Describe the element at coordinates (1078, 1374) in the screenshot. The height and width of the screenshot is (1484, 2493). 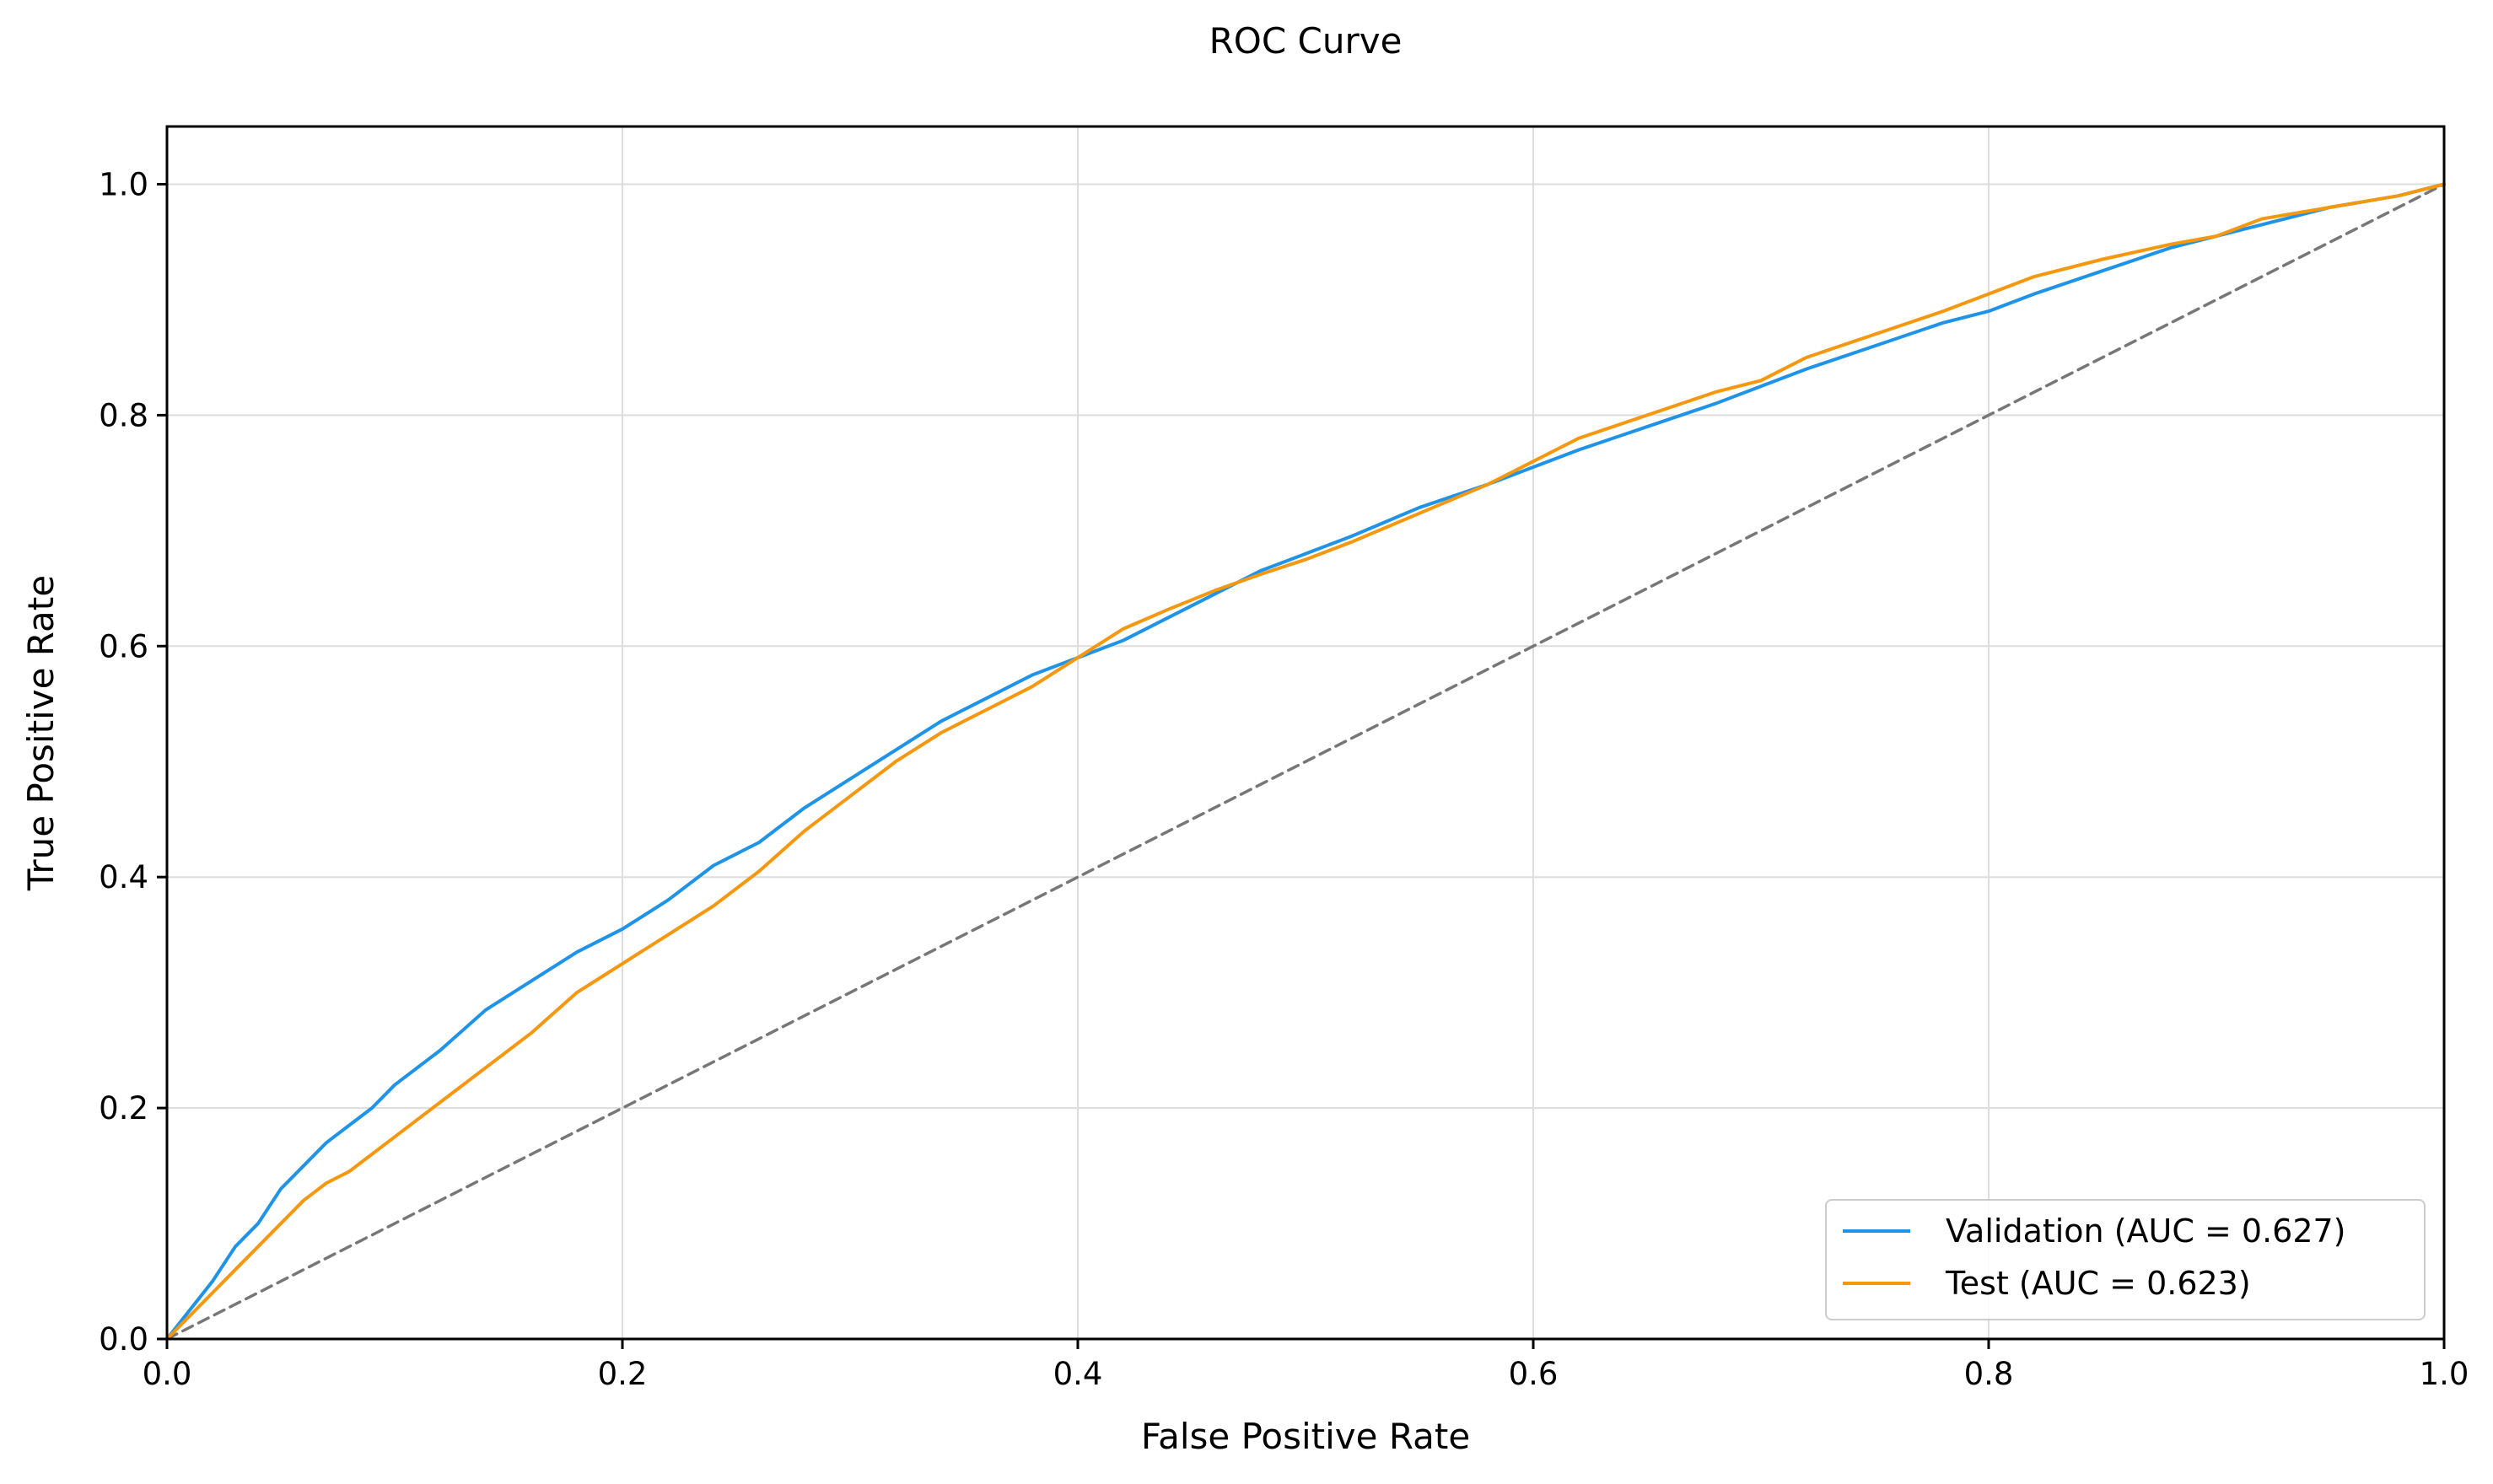
I see `x-tick-label-2: 0.4` at that location.